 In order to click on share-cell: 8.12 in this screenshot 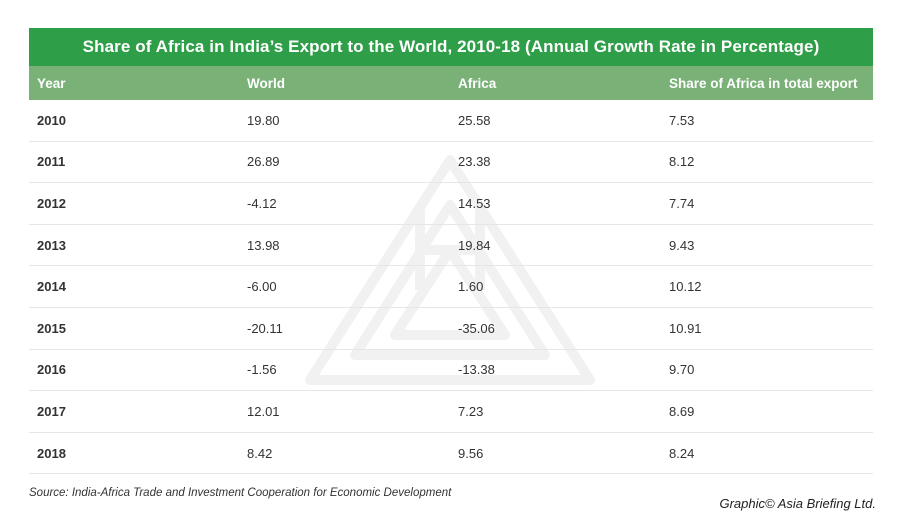, I will do `click(682, 162)`.